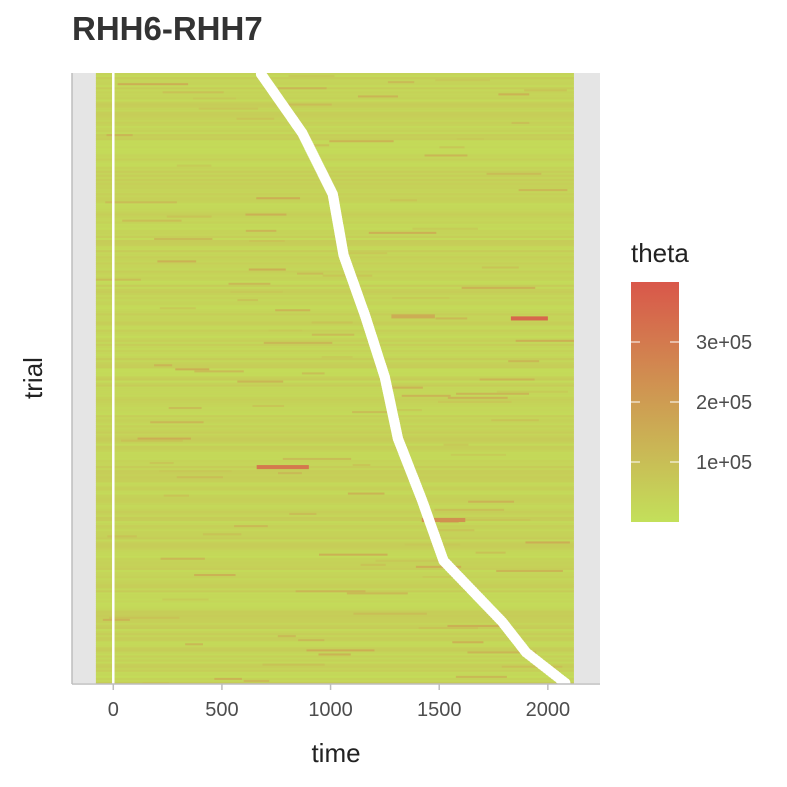  Describe the element at coordinates (113, 710) in the screenshot. I see `x-tick-label: 0` at that location.